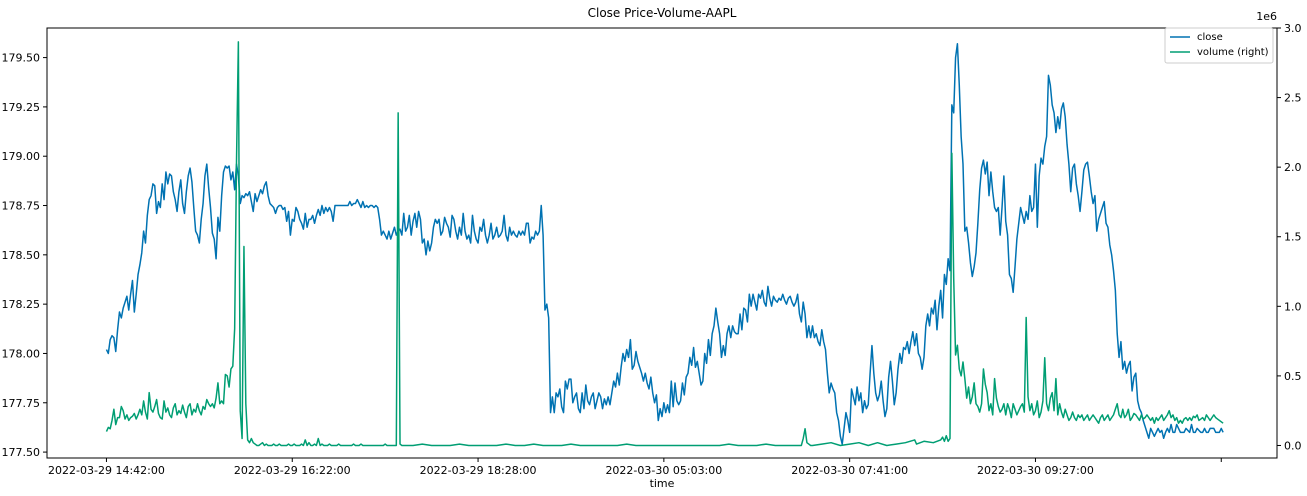  I want to click on chart-title: Close Price-Volume-AAPL, so click(662, 13).